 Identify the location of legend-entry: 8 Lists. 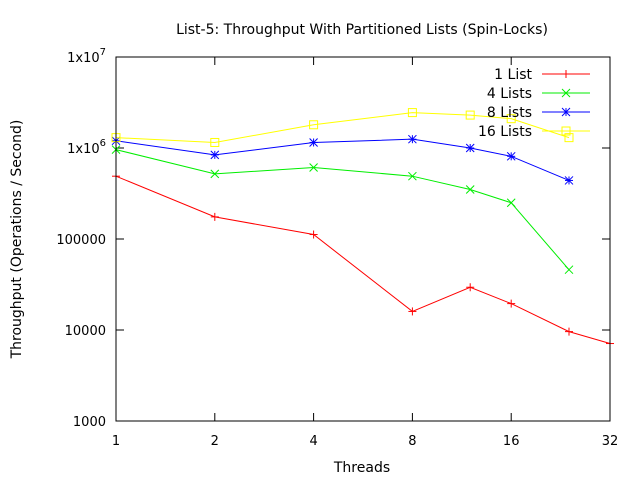
(538, 113).